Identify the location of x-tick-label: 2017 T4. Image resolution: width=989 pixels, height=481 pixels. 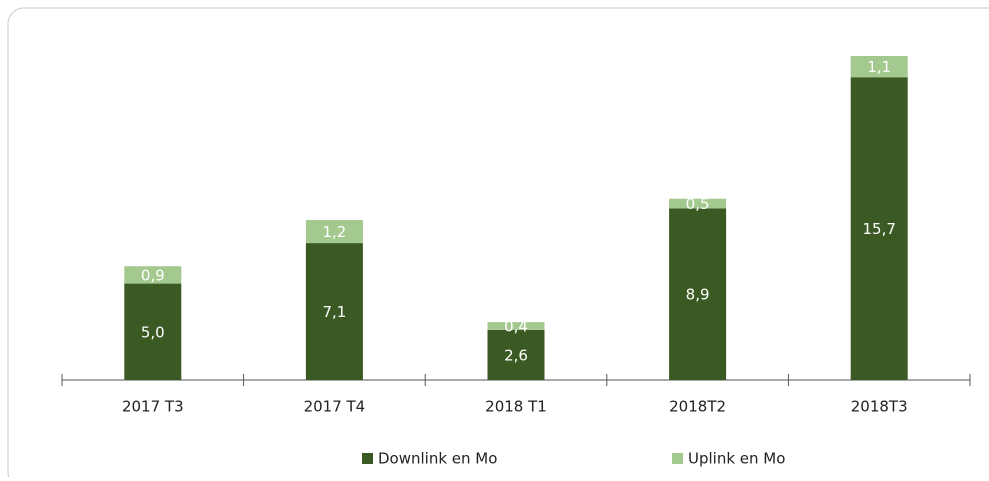
(335, 407).